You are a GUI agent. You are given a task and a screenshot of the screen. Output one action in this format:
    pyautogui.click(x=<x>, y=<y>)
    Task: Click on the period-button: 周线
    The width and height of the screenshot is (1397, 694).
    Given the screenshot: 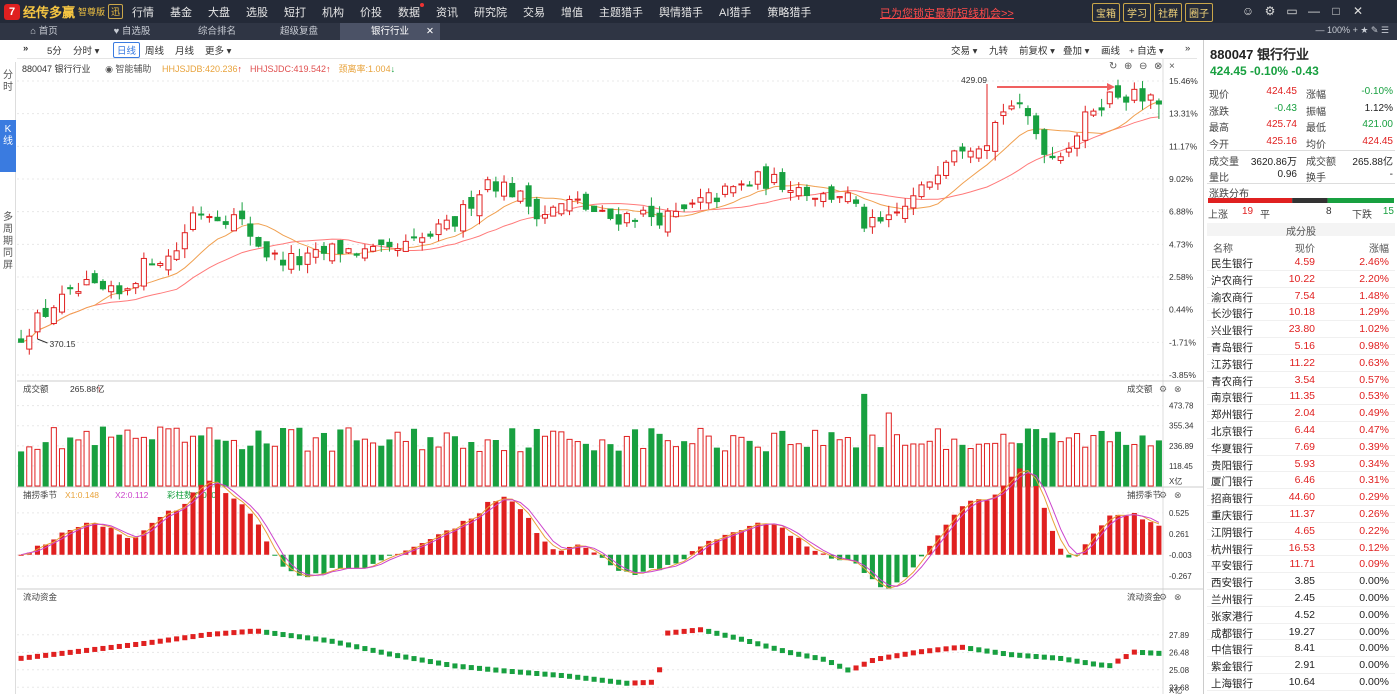 What is the action you would take?
    pyautogui.click(x=155, y=51)
    